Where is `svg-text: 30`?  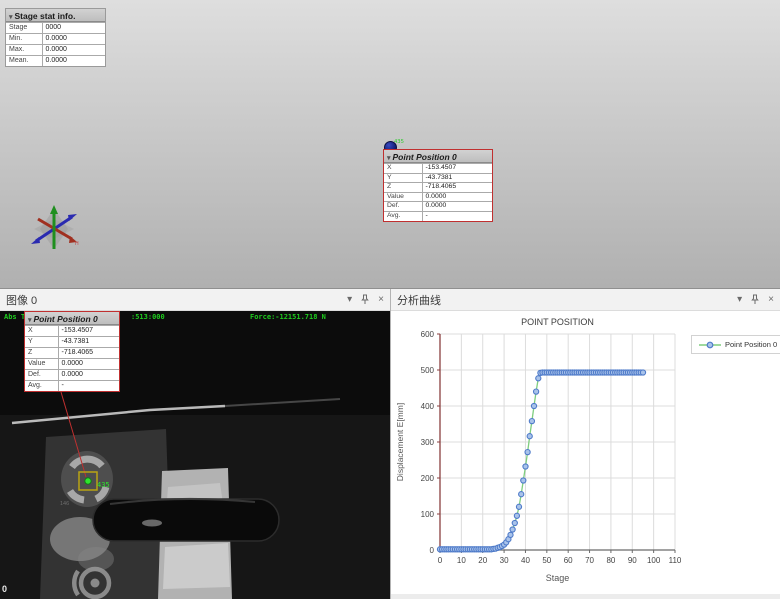
svg-text: 30 is located at coordinates (504, 560).